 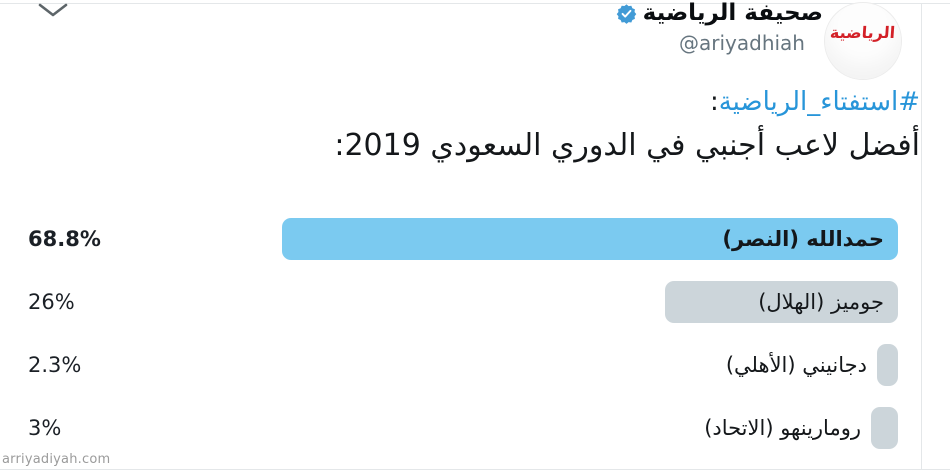 What do you see at coordinates (782, 428) in the screenshot?
I see `poll-option-label: رومارينهو (الاتحاد)` at bounding box center [782, 428].